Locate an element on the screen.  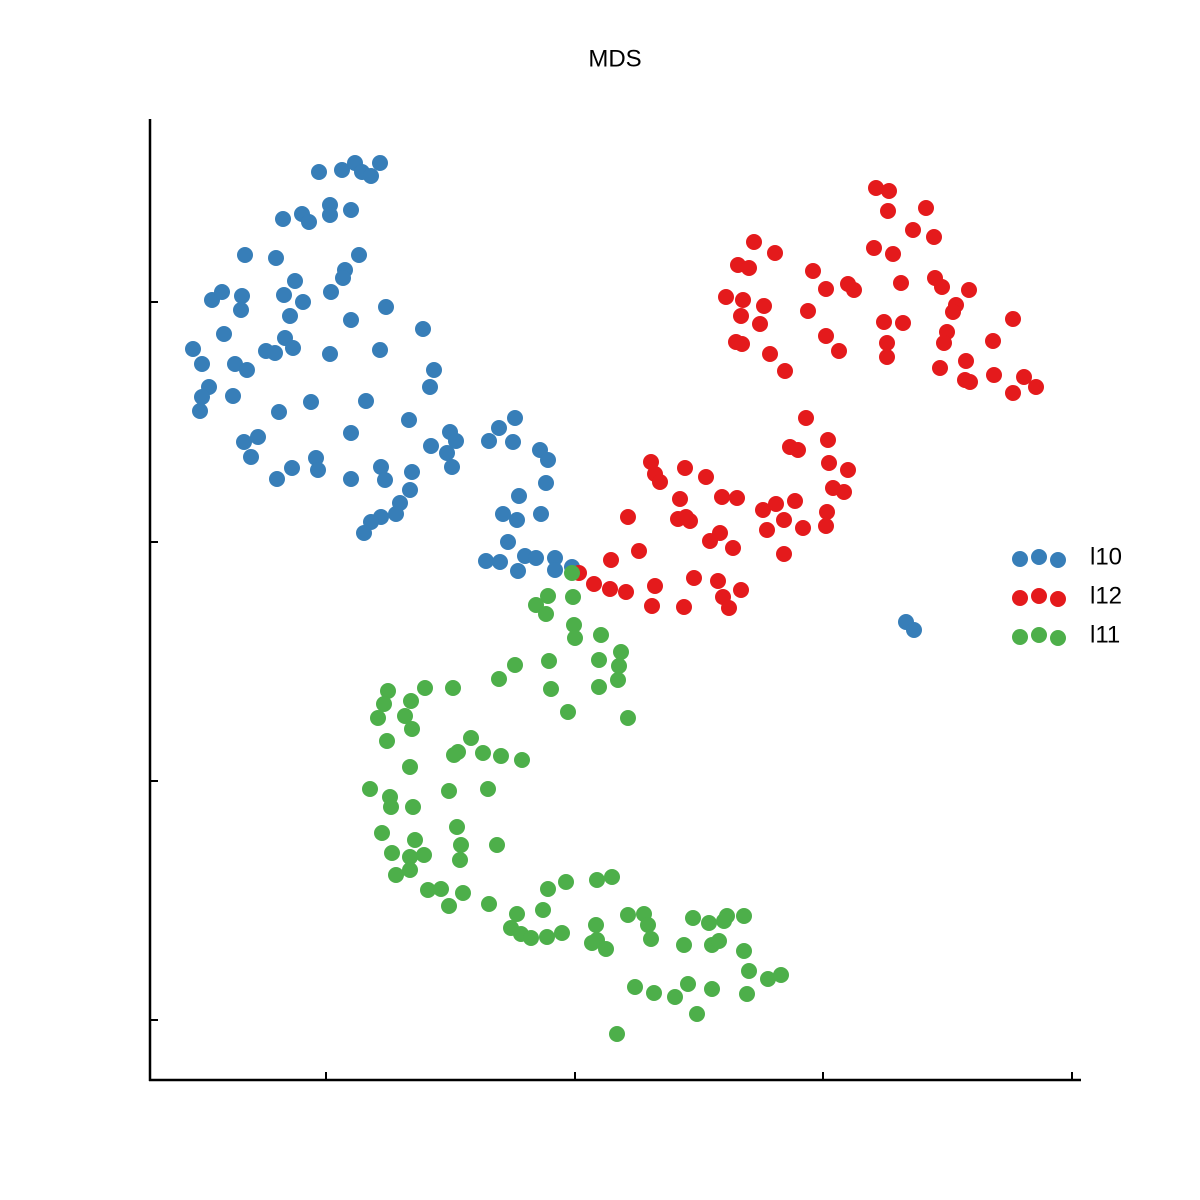
chart-title: MDS is located at coordinates (614, 58).